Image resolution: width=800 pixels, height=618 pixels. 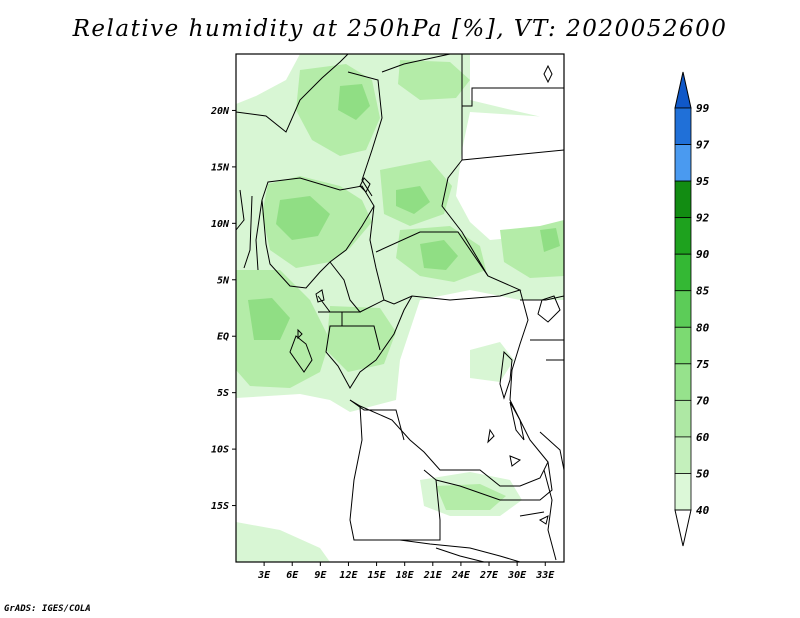 I want to click on colorbar-label: 70, so click(x=703, y=400).